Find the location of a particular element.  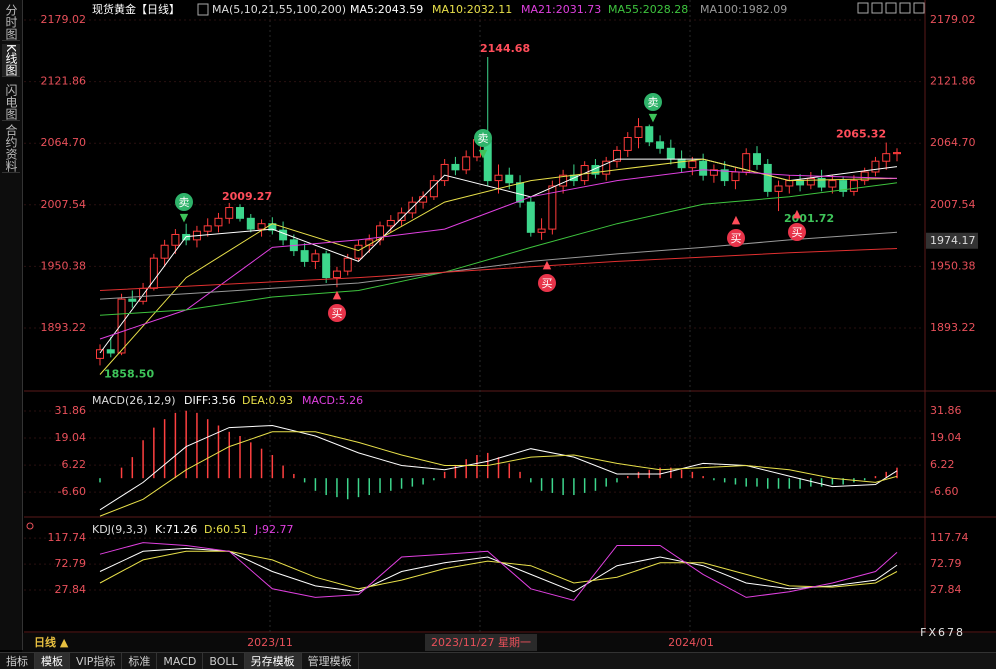

toolbar-tab: 管理模板 is located at coordinates (330, 661).